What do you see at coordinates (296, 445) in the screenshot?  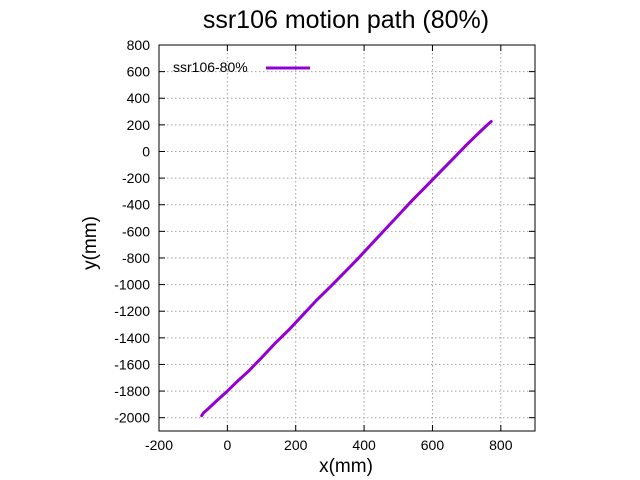 I see `x-tick-label: 200` at bounding box center [296, 445].